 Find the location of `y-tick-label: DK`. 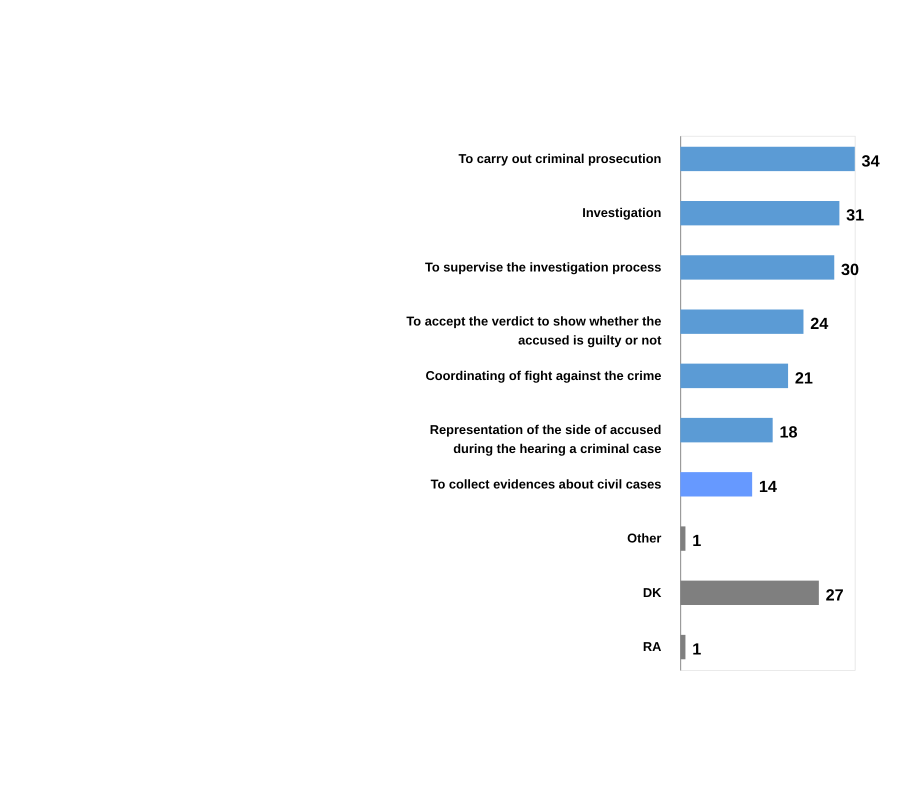

y-tick-label: DK is located at coordinates (652, 592).